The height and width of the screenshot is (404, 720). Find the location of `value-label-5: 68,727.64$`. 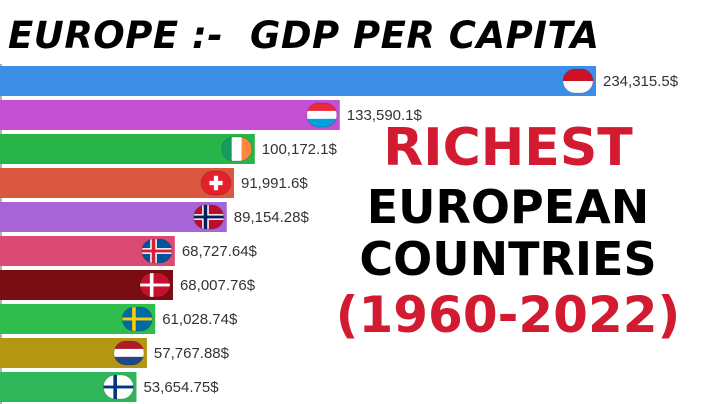

value-label-5: 68,727.64$ is located at coordinates (220, 251).